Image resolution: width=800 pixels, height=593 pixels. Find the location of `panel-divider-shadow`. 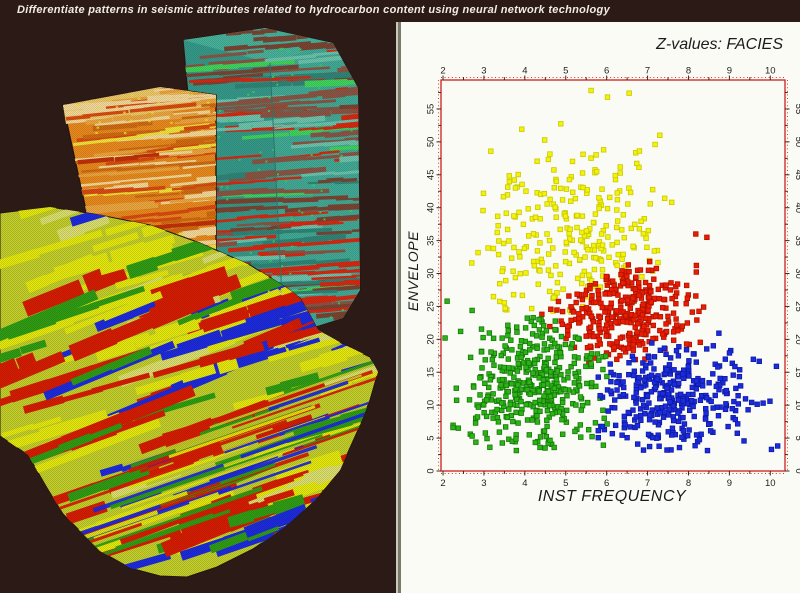

panel-divider-shadow is located at coordinates (399, 307).